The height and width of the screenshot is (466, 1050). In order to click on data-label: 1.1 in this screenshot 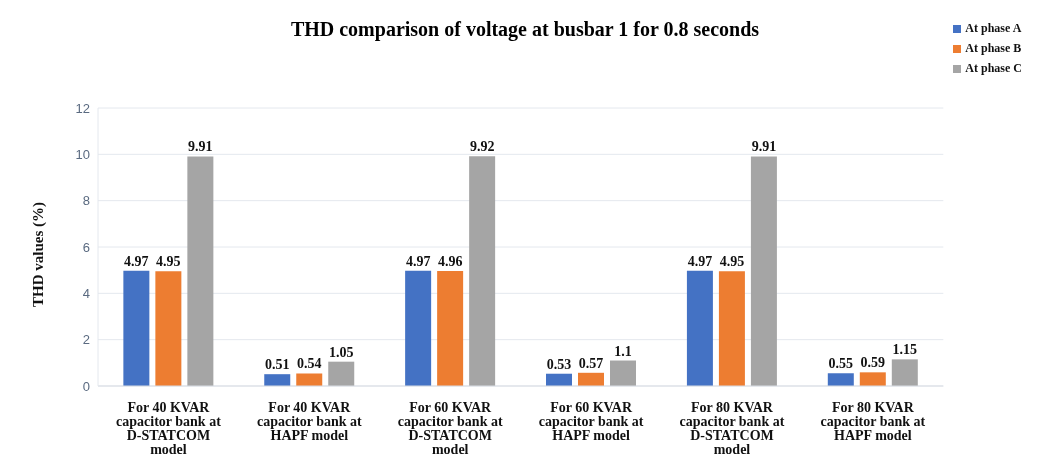, I will do `click(623, 351)`.